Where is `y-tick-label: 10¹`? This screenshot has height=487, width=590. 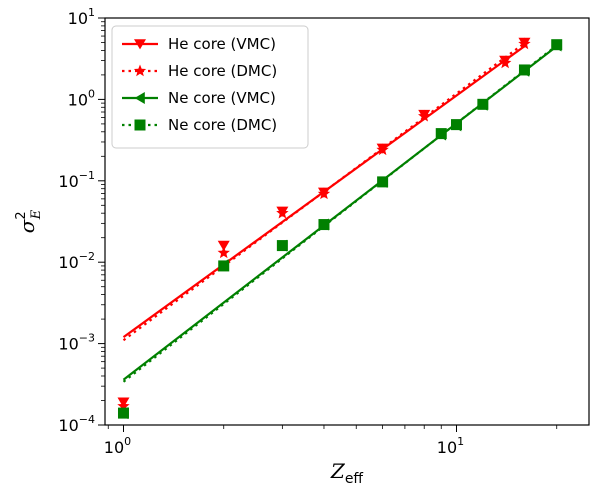 y-tick-label: 10¹ is located at coordinates (81, 17).